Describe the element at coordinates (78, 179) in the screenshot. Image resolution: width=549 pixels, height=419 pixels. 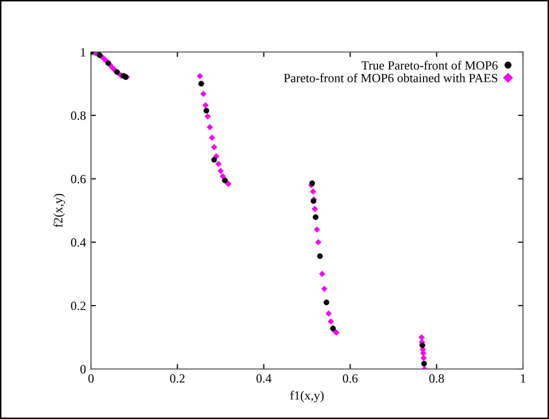
I see `y-tick-label: 0.6` at that location.